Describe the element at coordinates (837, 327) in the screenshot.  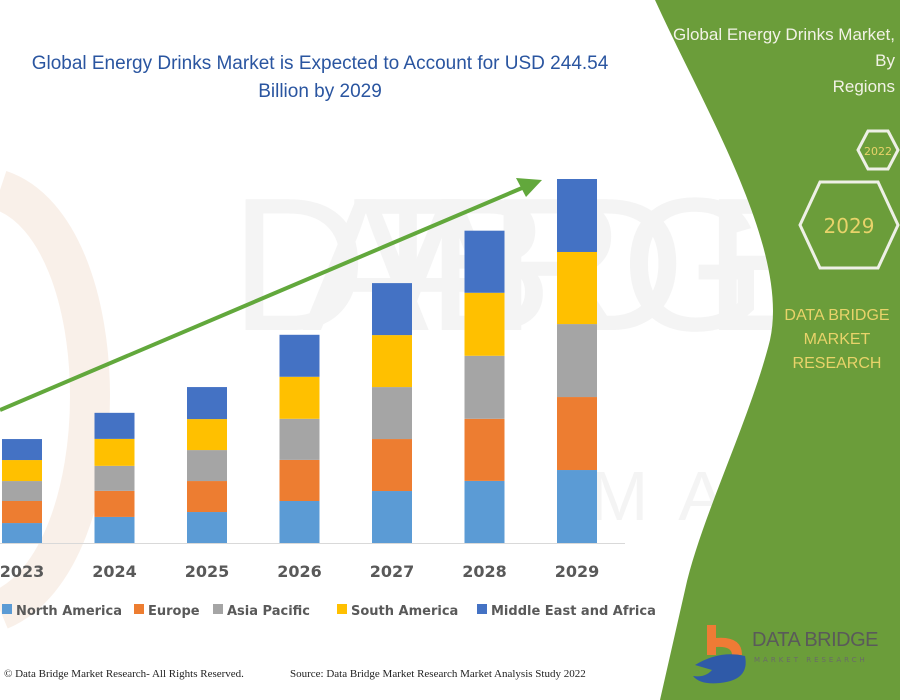
I see `panel-brand-line1: DATA BRIDGE MARKET` at that location.